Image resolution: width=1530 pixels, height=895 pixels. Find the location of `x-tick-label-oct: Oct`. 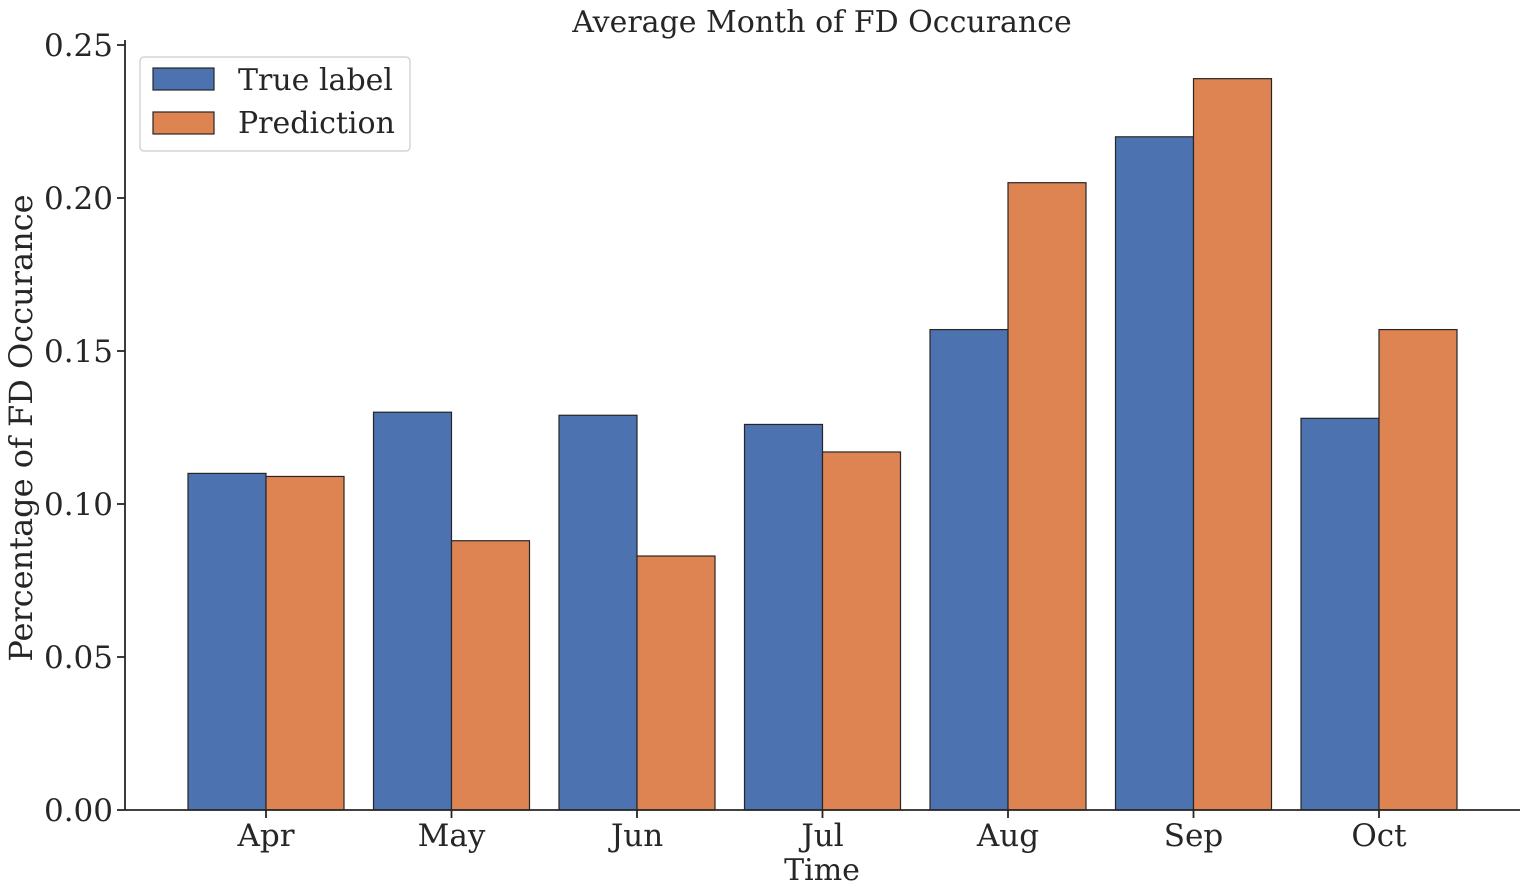

x-tick-label-oct: Oct is located at coordinates (1379, 836).